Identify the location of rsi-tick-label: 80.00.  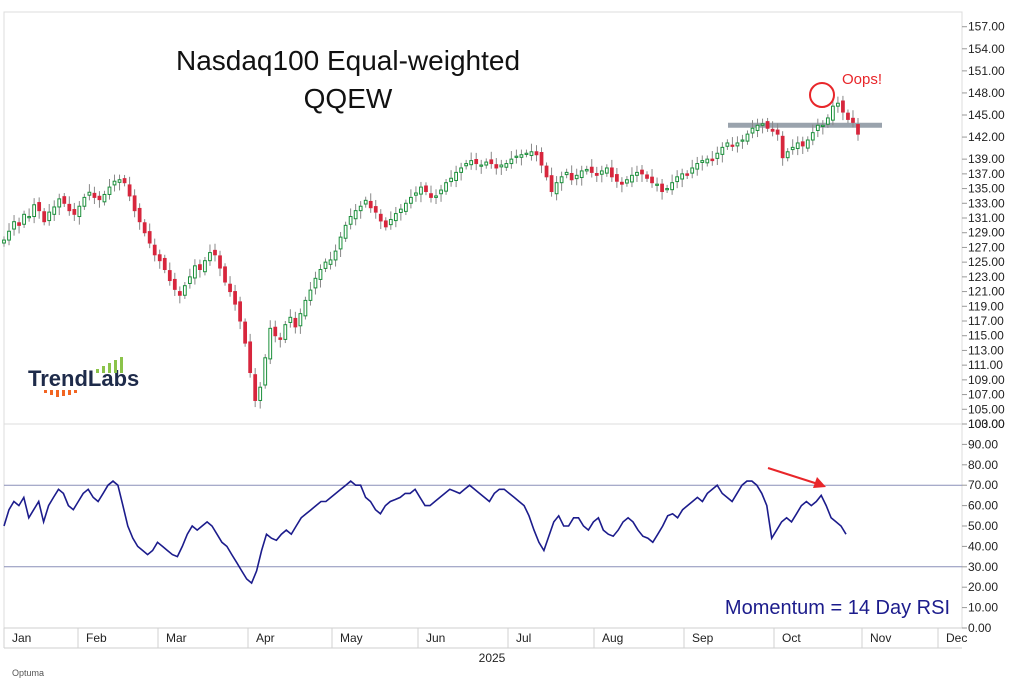
(983, 465).